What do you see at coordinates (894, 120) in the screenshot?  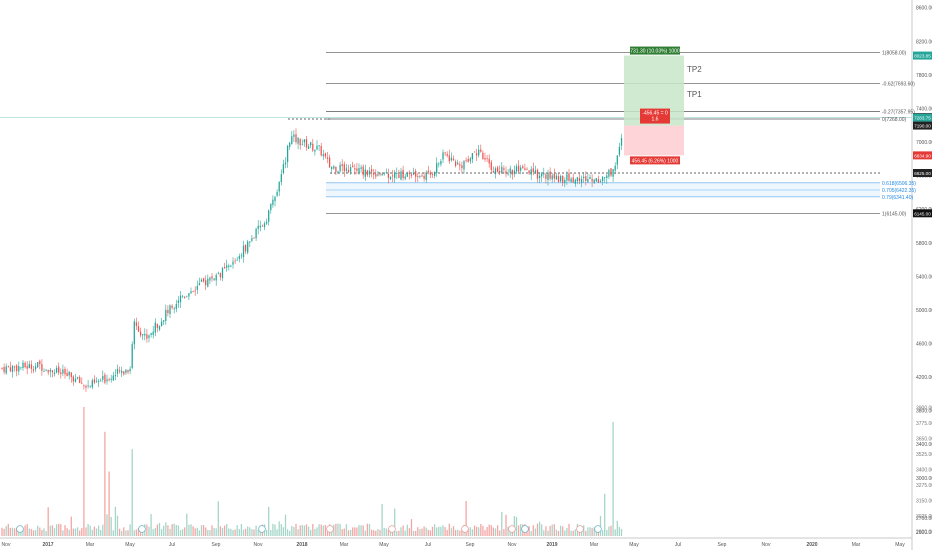 I see `fib-level-label: 0(7268.00)` at bounding box center [894, 120].